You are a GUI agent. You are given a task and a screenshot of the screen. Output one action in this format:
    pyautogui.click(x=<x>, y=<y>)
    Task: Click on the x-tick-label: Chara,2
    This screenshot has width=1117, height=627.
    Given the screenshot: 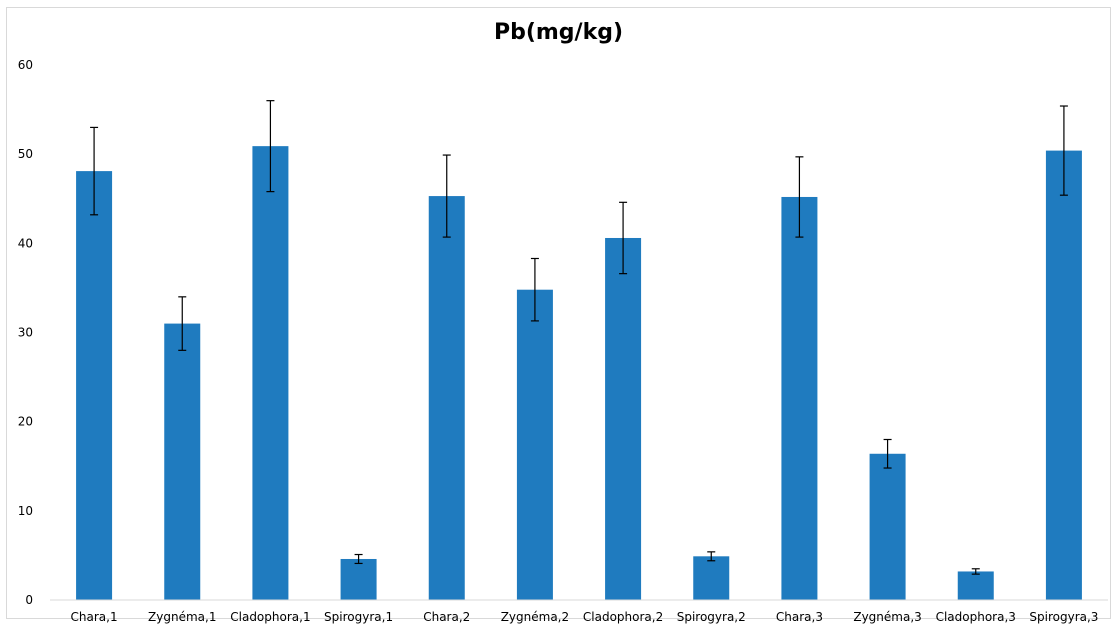 What is the action you would take?
    pyautogui.click(x=446, y=617)
    